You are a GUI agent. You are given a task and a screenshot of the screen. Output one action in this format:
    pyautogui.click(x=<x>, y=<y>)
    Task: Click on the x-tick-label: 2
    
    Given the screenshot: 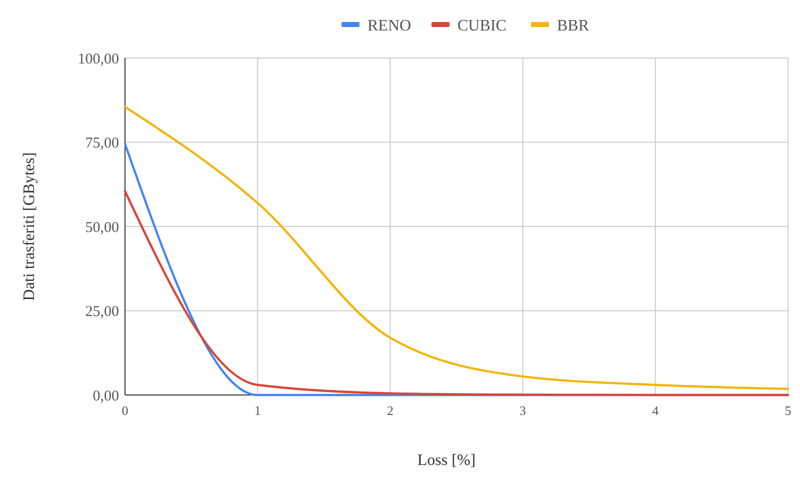 What is the action you would take?
    pyautogui.click(x=390, y=410)
    